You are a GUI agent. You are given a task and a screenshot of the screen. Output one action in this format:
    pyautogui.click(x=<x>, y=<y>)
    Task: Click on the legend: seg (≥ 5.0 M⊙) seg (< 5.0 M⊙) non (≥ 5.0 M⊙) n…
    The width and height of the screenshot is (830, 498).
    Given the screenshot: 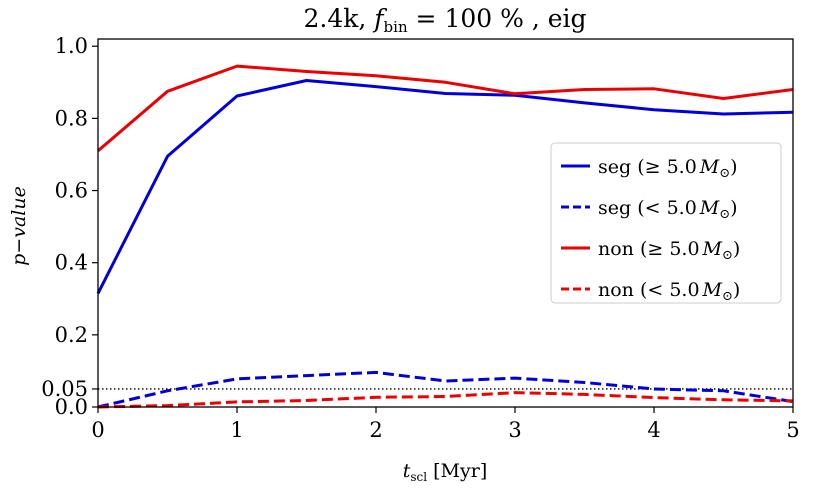 What is the action you would take?
    pyautogui.click(x=666, y=223)
    